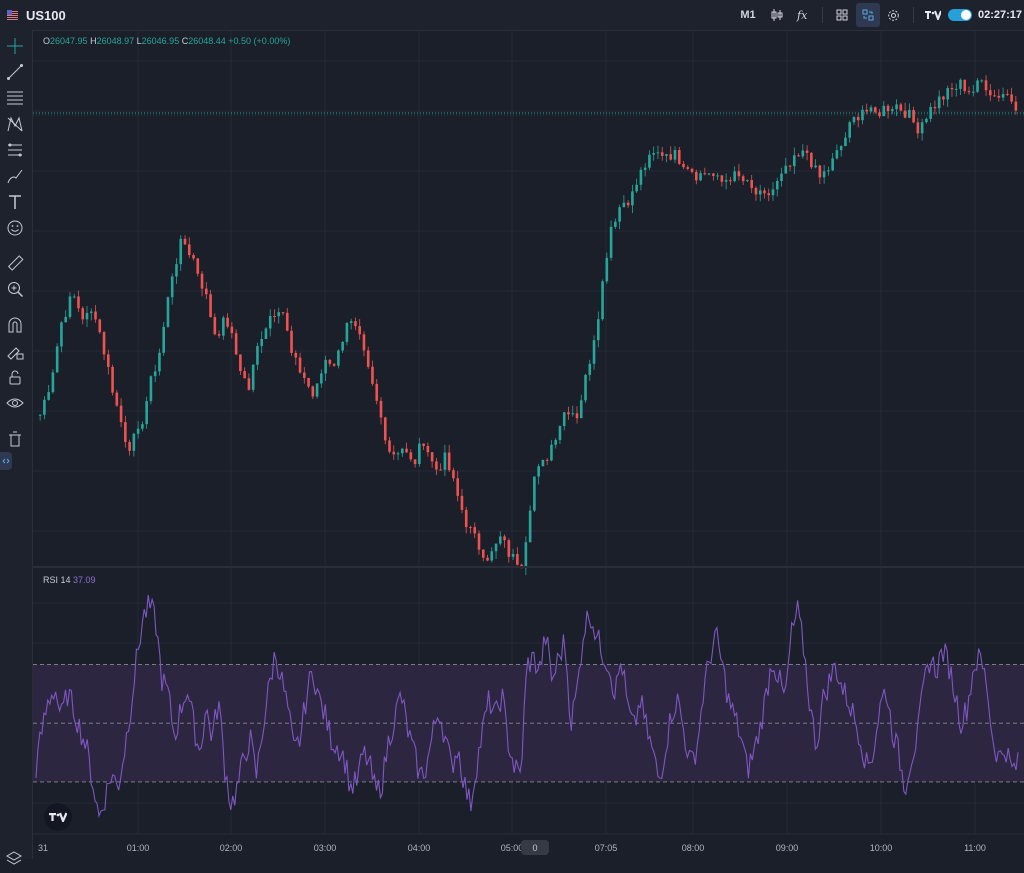 The image size is (1024, 873). I want to click on timeframe-button: M1, so click(748, 15).